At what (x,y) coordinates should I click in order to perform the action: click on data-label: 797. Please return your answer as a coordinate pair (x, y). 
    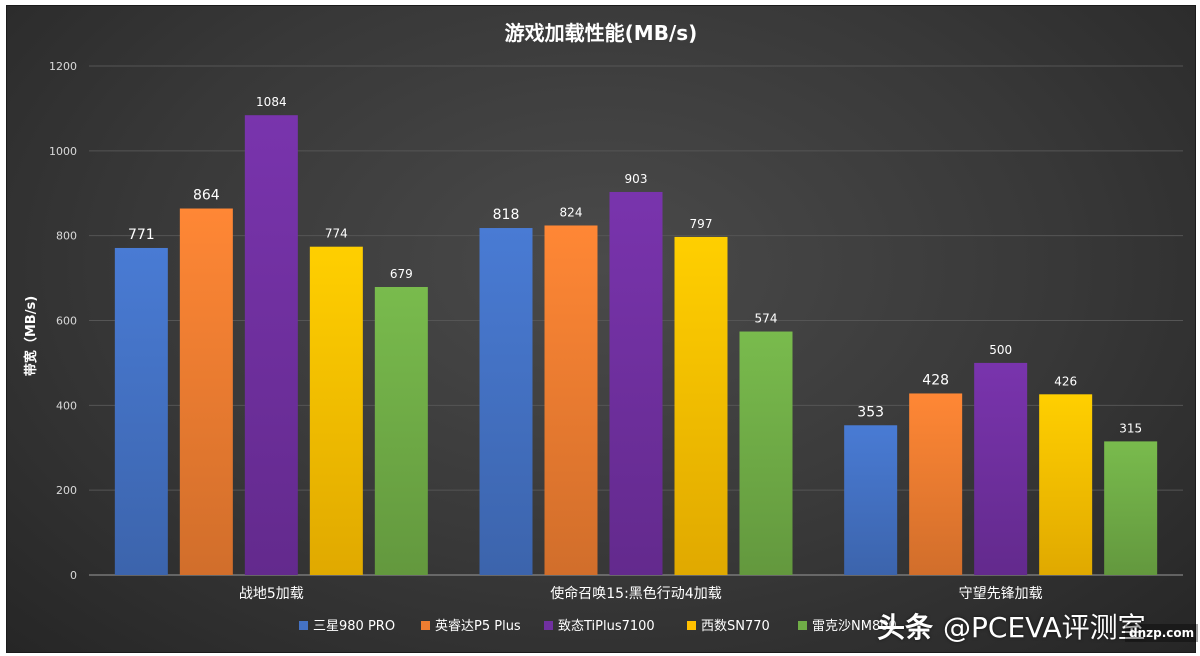
    Looking at the image, I should click on (701, 224).